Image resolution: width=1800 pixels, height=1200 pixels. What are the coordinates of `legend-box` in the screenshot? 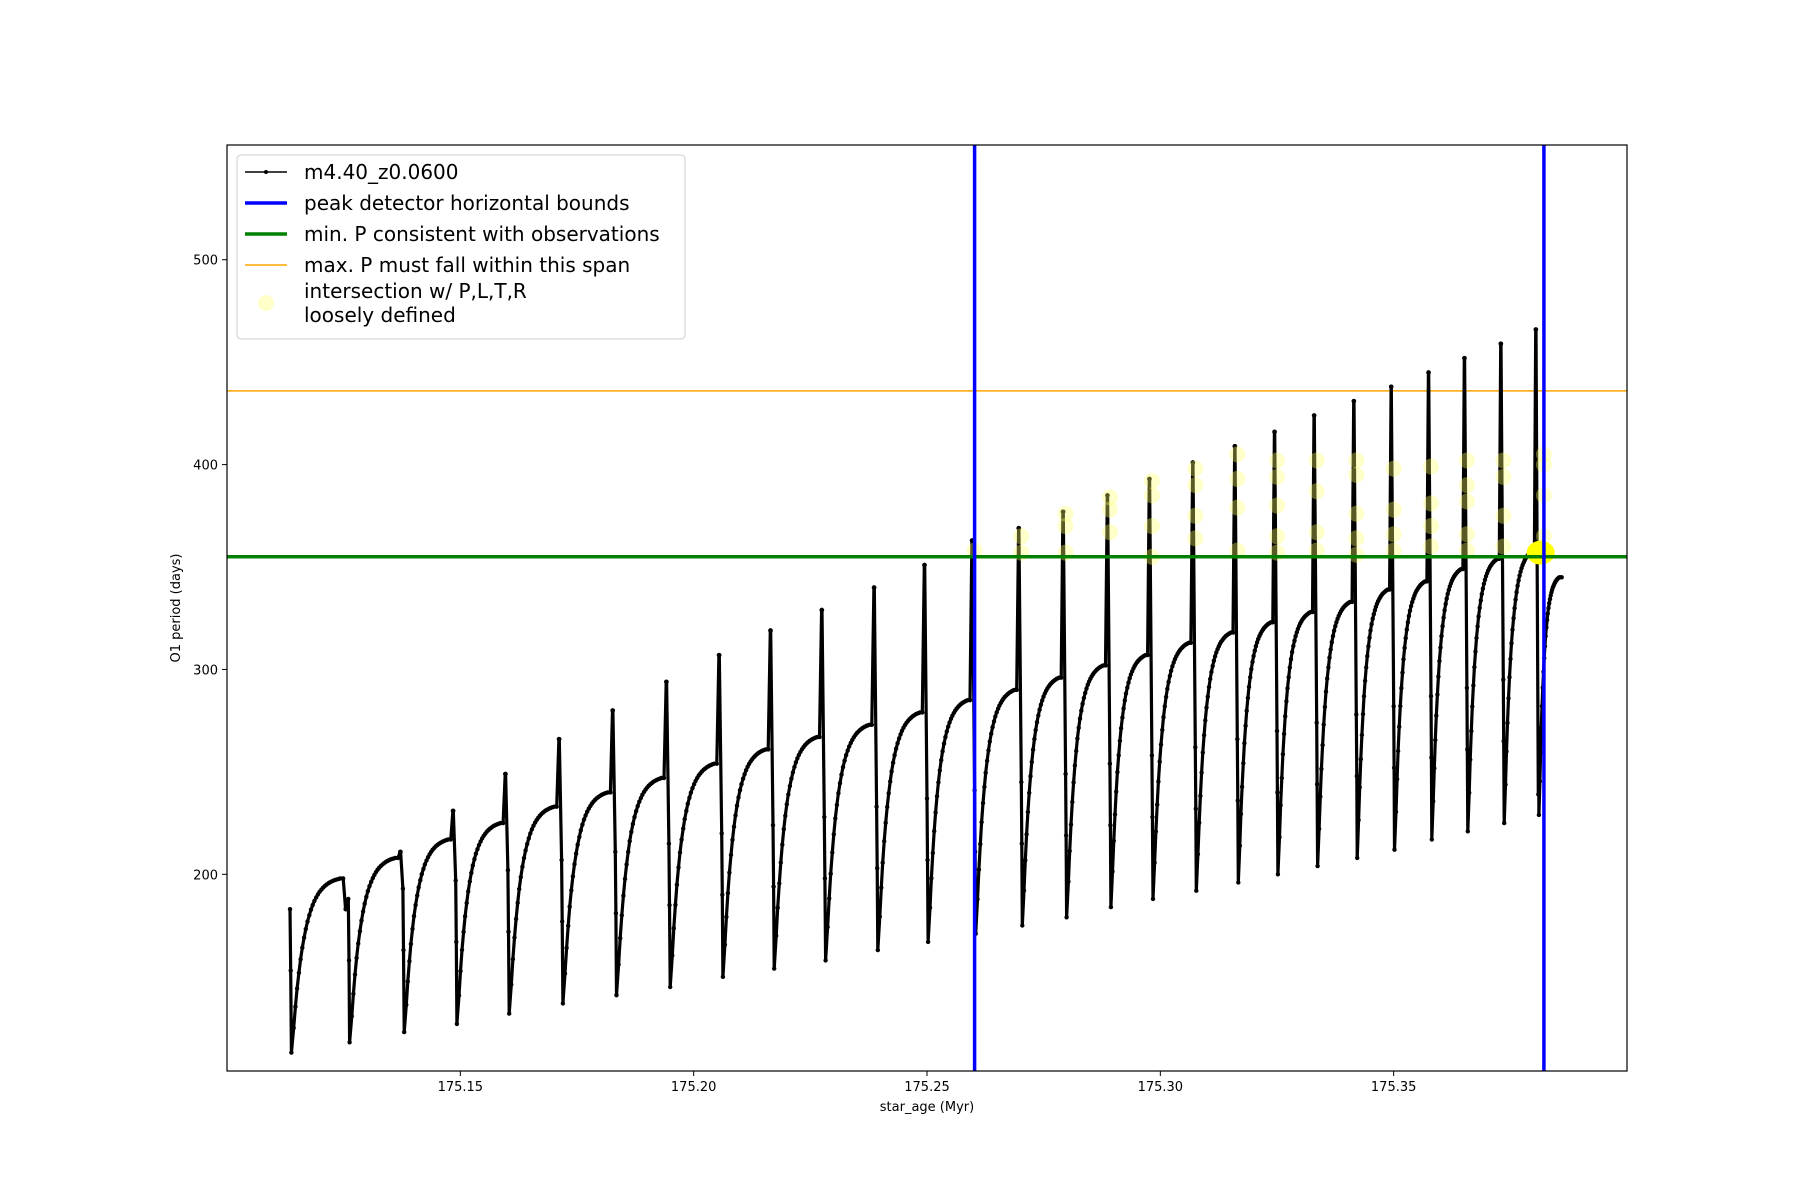 It's located at (461, 247).